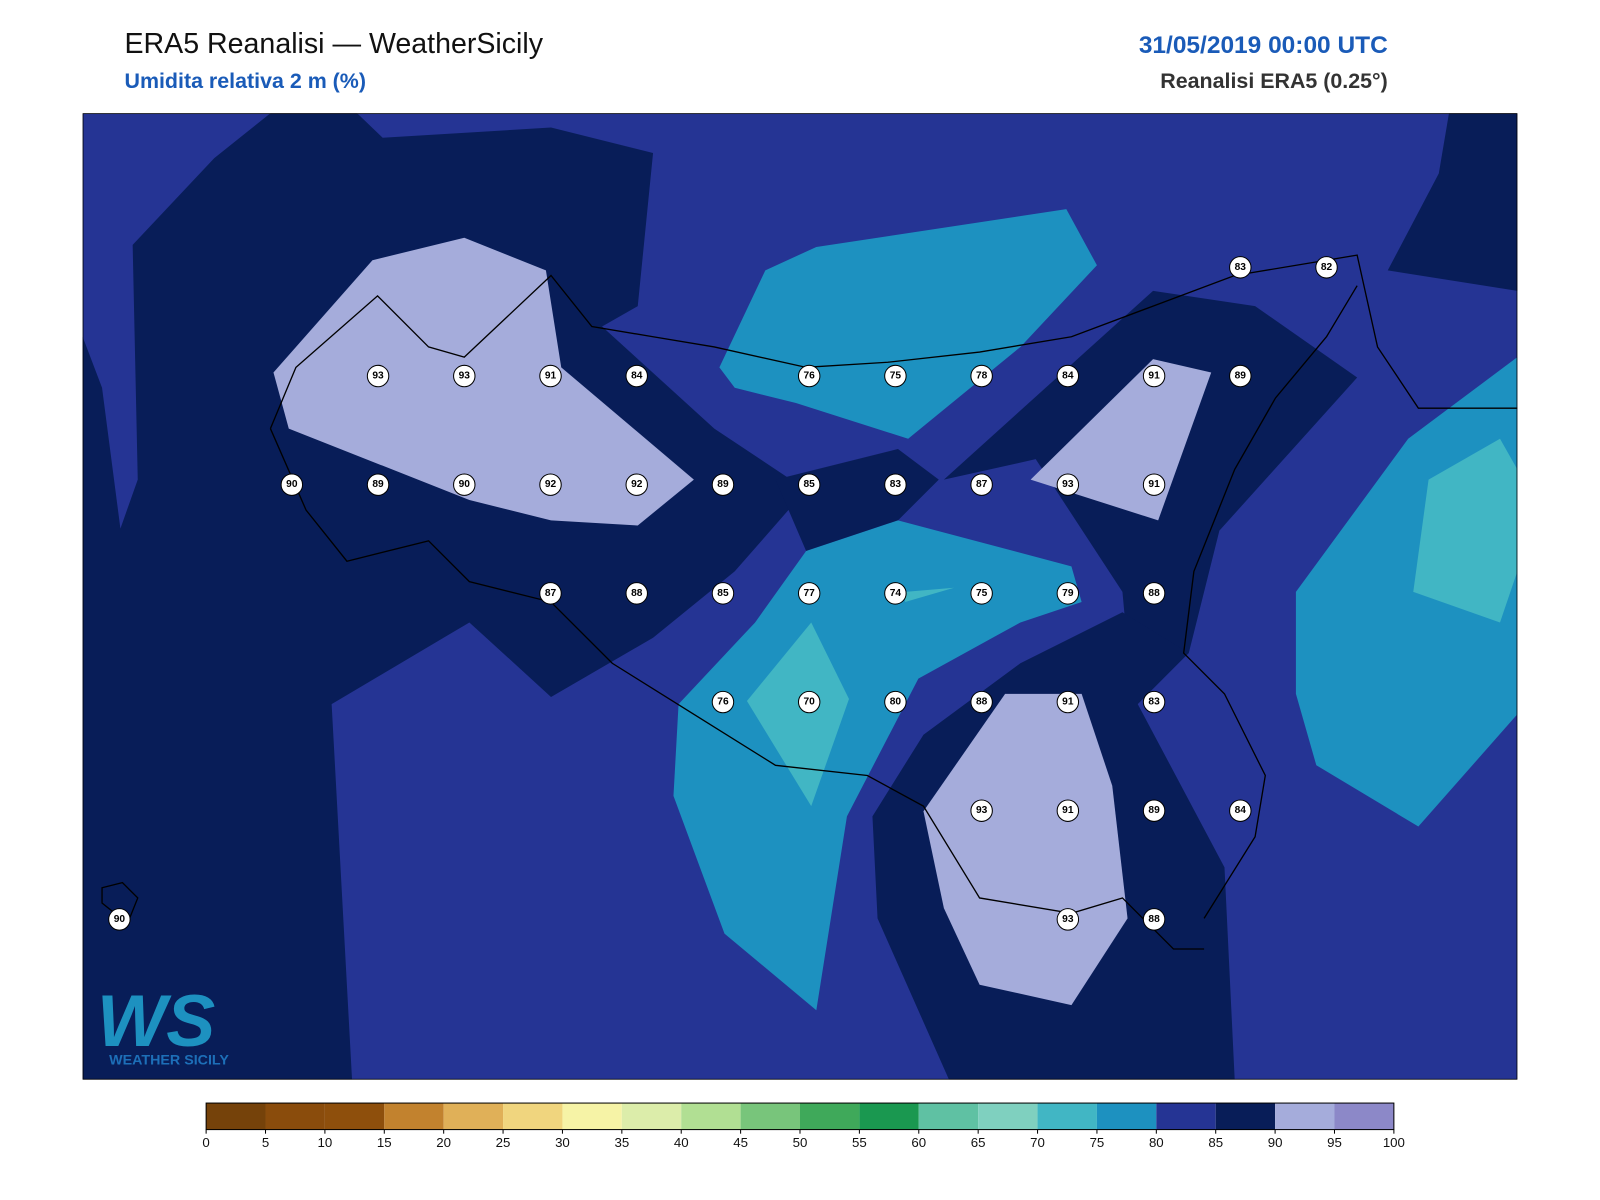 The image size is (1600, 1200). I want to click on colorbar-tick-label: 55, so click(859, 1142).